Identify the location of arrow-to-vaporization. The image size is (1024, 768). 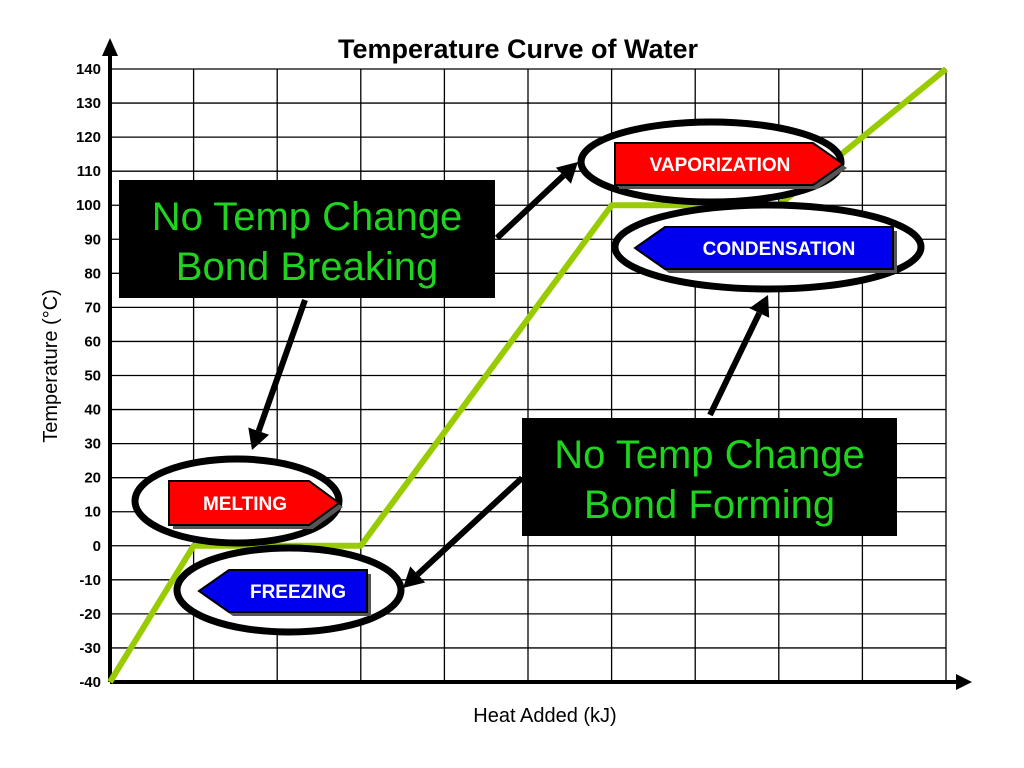
(536, 201).